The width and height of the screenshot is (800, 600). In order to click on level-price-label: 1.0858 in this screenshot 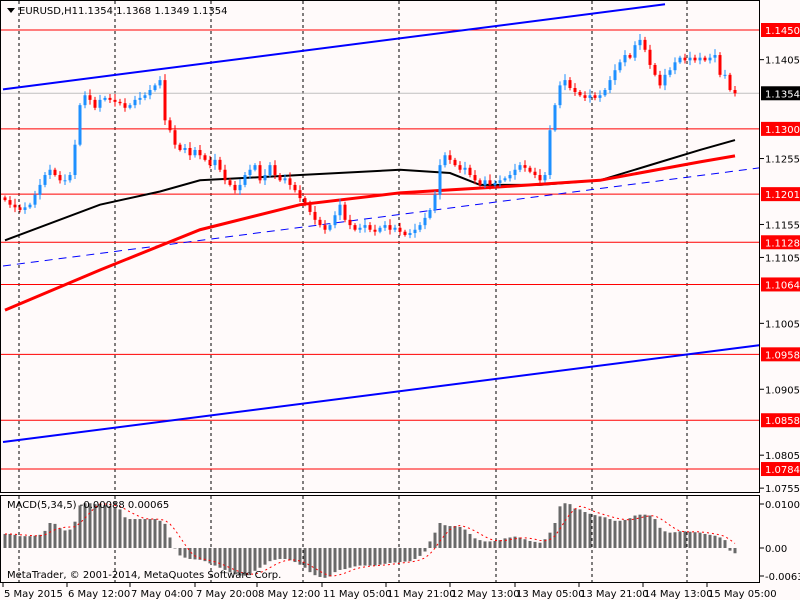, I will do `click(782, 421)`.